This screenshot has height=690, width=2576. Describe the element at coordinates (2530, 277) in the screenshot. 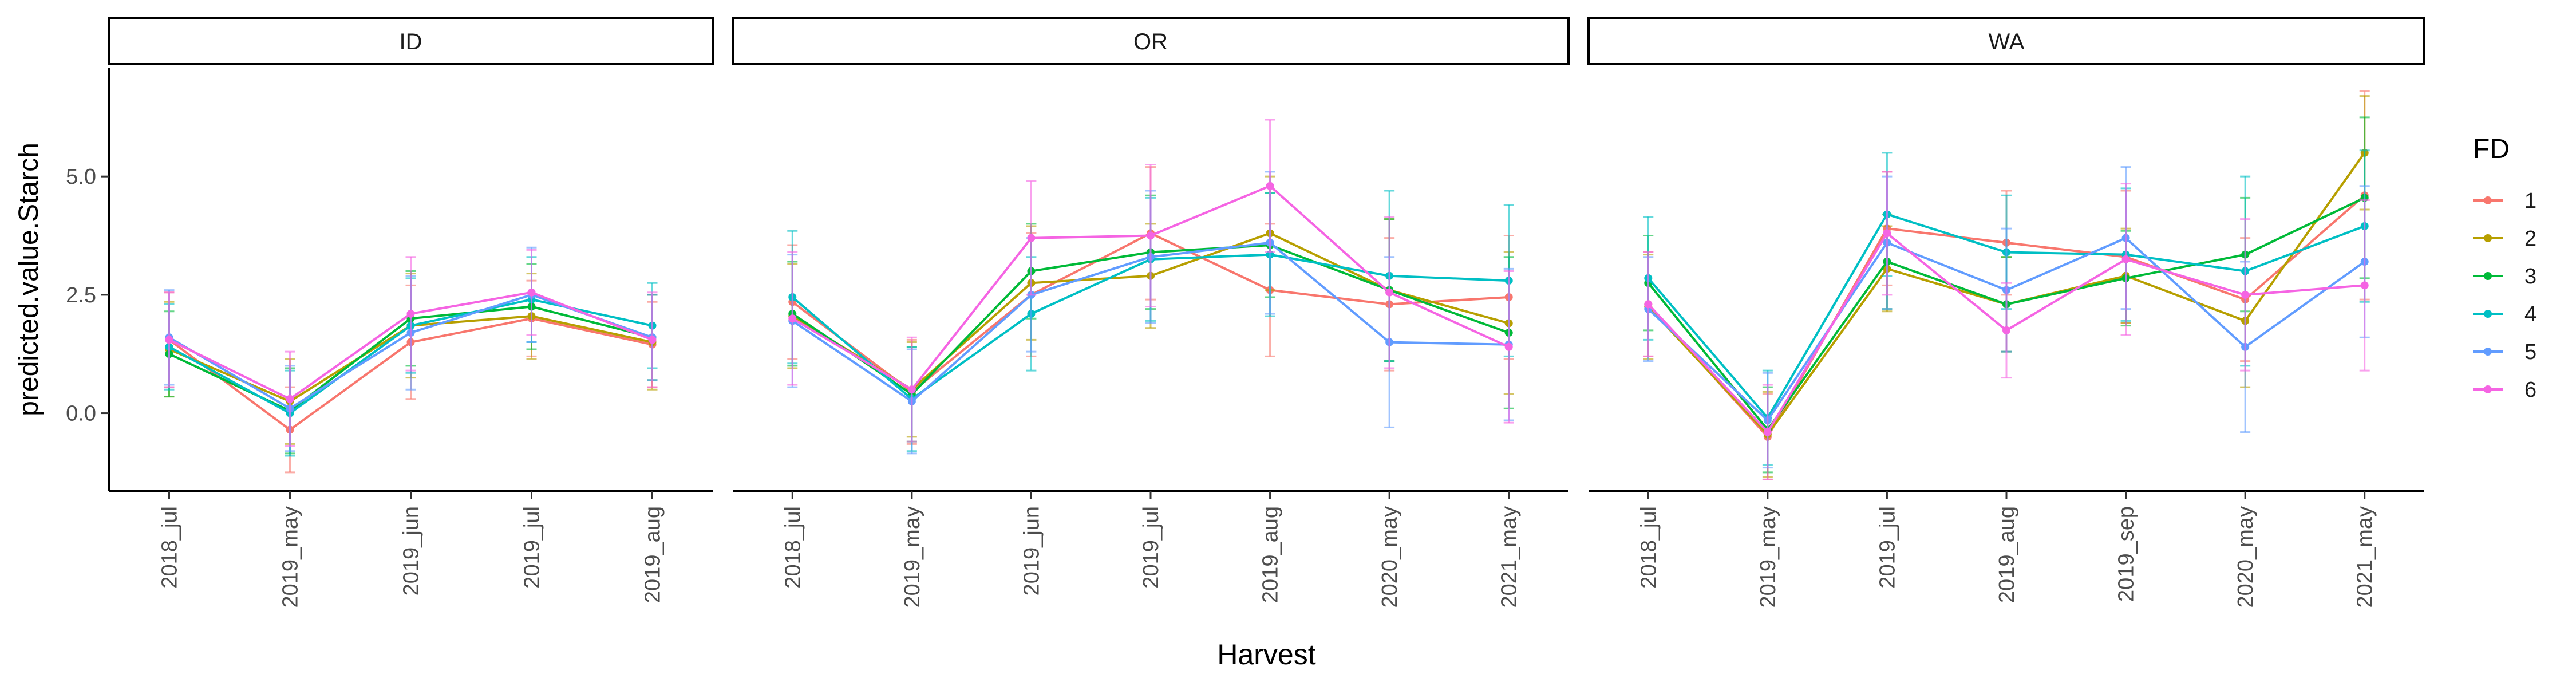

I see `legend-label: 3` at that location.